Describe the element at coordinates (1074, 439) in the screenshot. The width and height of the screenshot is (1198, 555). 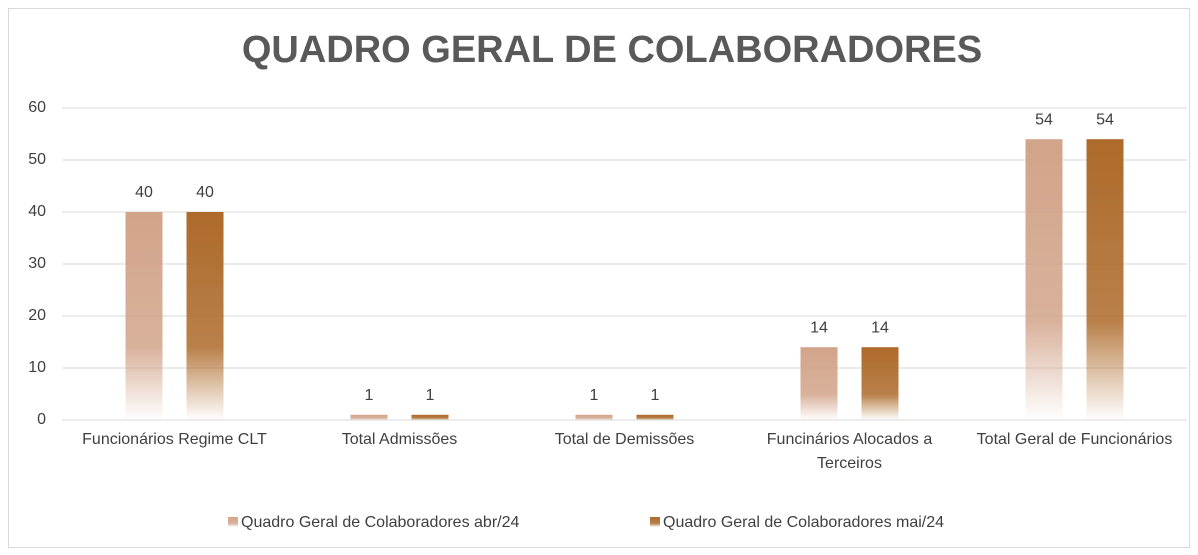
I see `x-tick-label: Total Geral de Funcionários` at that location.